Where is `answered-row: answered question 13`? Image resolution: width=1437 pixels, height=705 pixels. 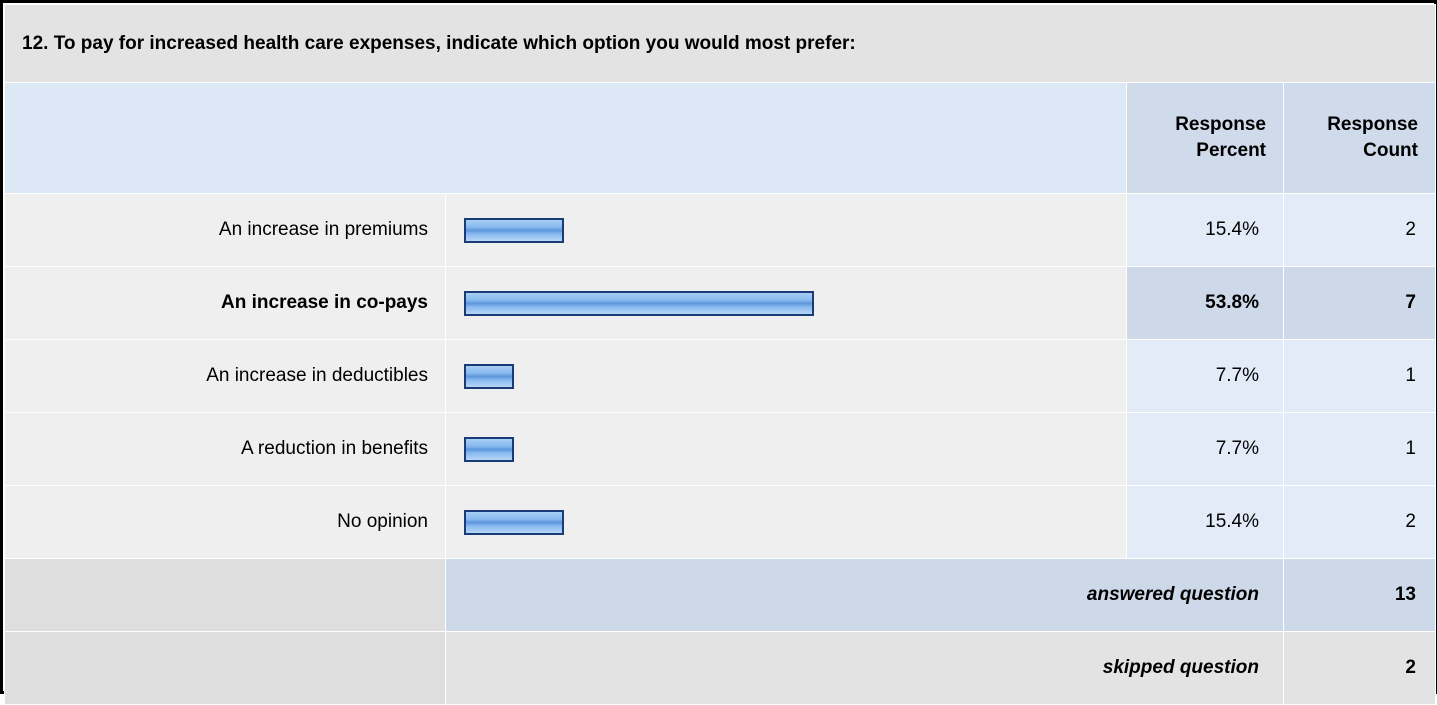
answered-row: answered question 13 is located at coordinates (720, 595).